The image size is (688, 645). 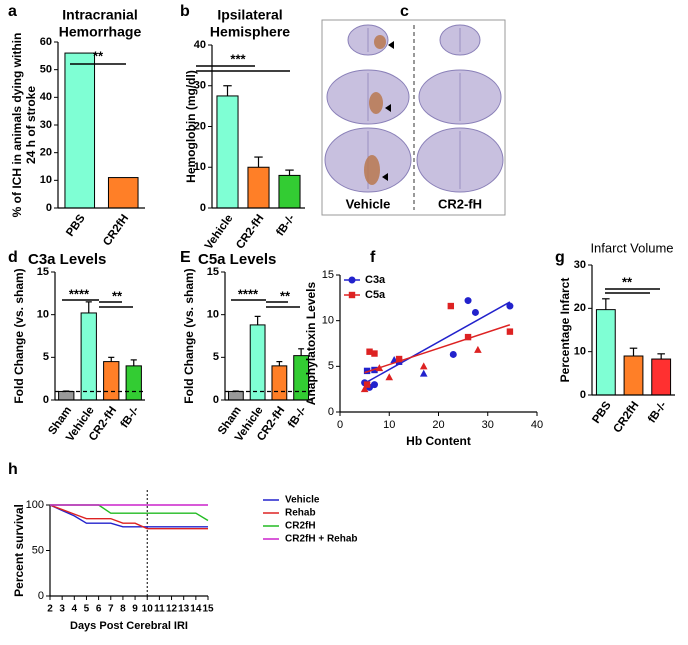 What do you see at coordinates (31, 125) in the screenshot?
I see `y-axis-label: 24 h of stroke` at bounding box center [31, 125].